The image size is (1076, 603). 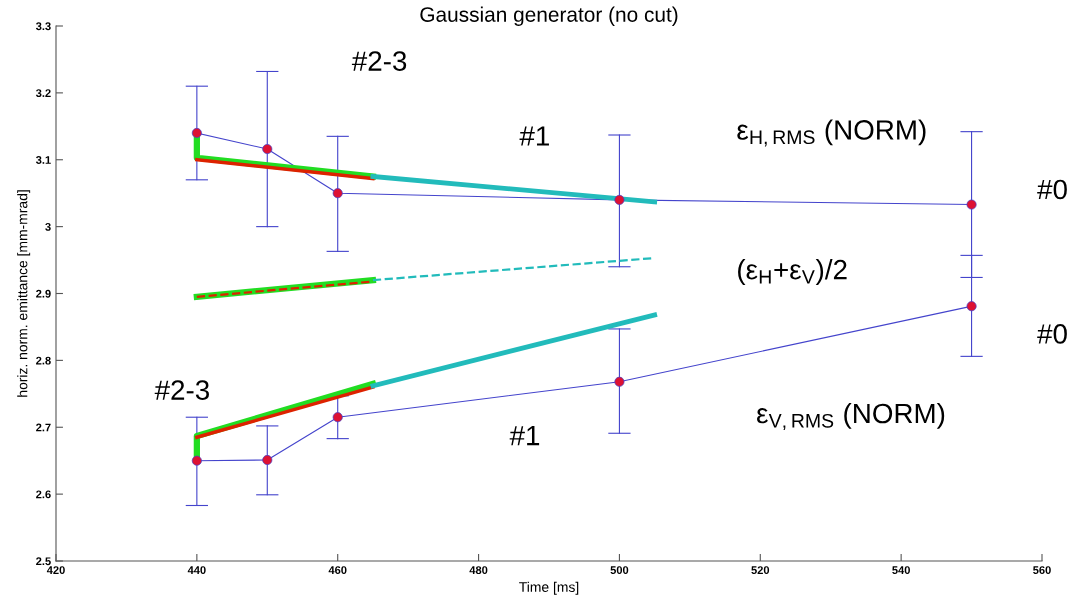 I want to click on x-tick-label: 540, so click(x=901, y=570).